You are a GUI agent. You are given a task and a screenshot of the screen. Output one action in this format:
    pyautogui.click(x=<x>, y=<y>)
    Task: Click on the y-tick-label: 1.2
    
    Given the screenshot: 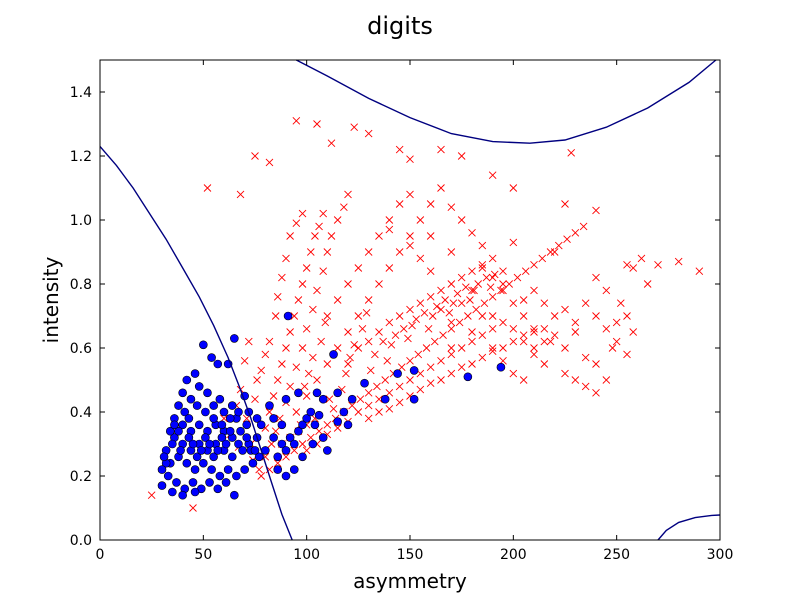 What is the action you would take?
    pyautogui.click(x=81, y=157)
    